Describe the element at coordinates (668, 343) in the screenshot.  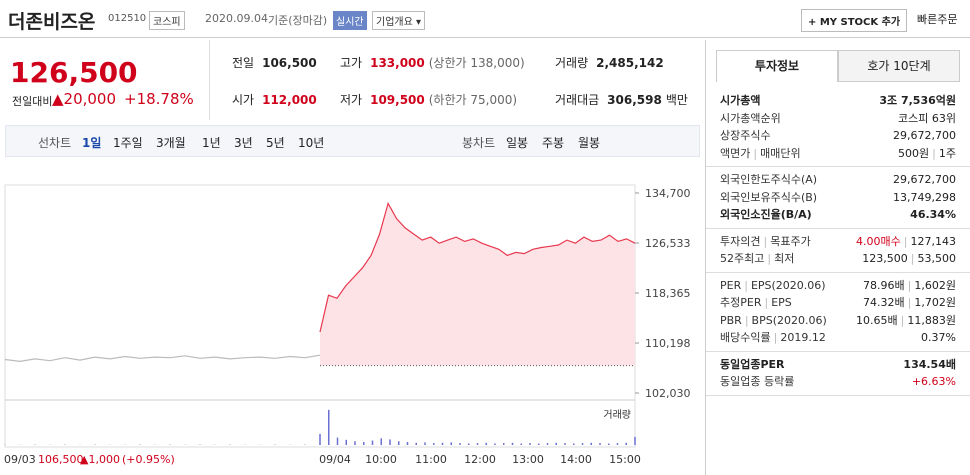
I see `y-tick-label: 110,198` at that location.